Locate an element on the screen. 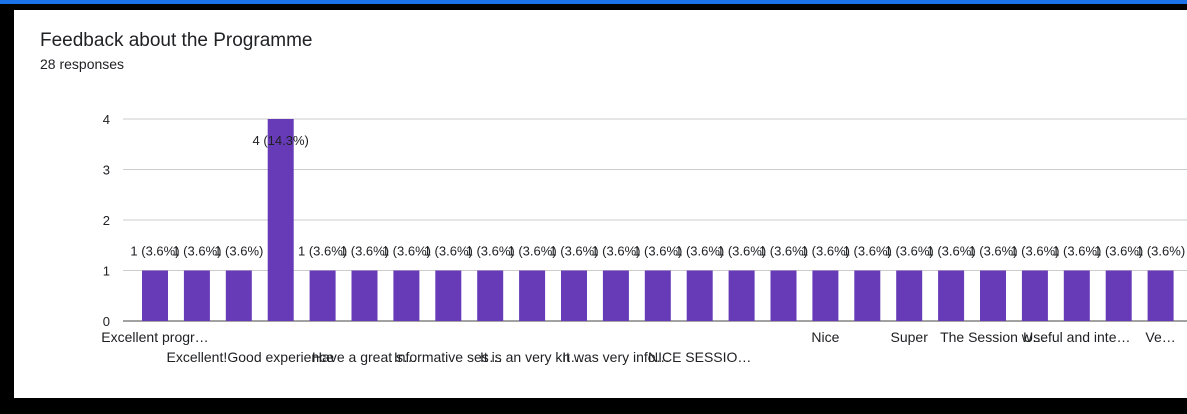  x-category-label: Excellent! is located at coordinates (197, 357).